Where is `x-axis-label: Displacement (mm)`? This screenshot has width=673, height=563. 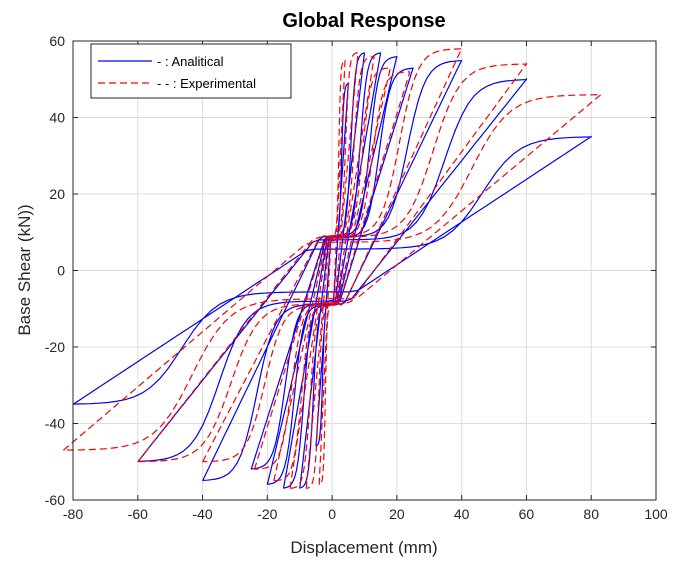 x-axis-label: Displacement (mm) is located at coordinates (363, 547).